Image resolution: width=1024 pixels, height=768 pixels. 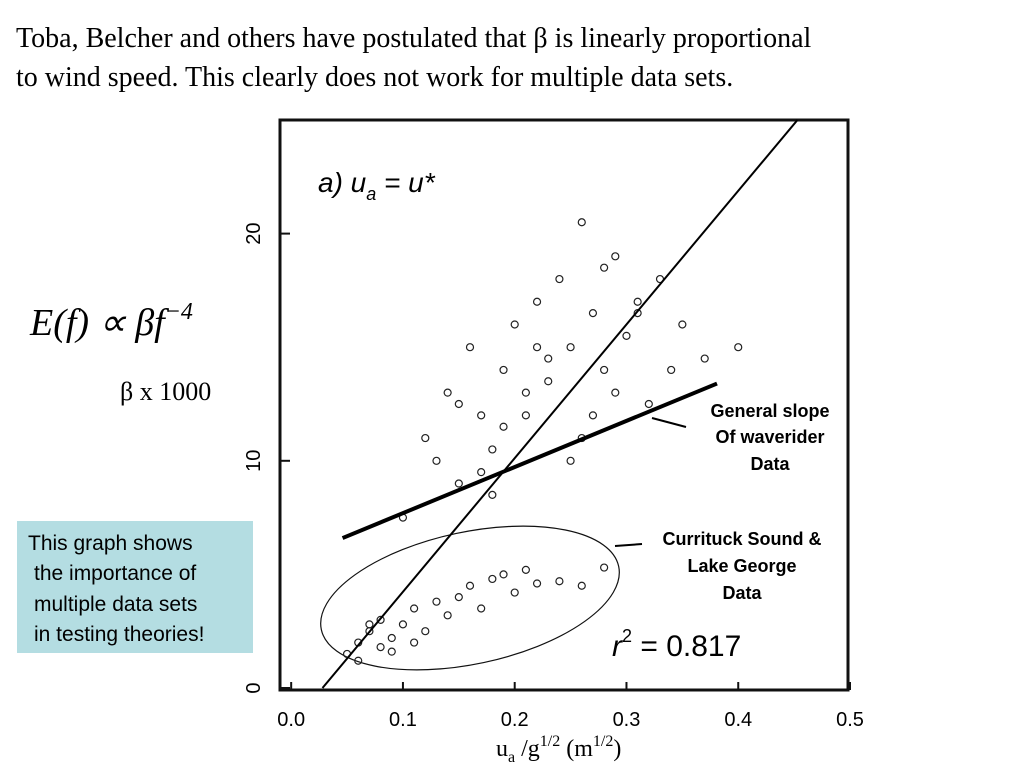 I want to click on x-label-unit-sup: 1/2, so click(x=603, y=741).